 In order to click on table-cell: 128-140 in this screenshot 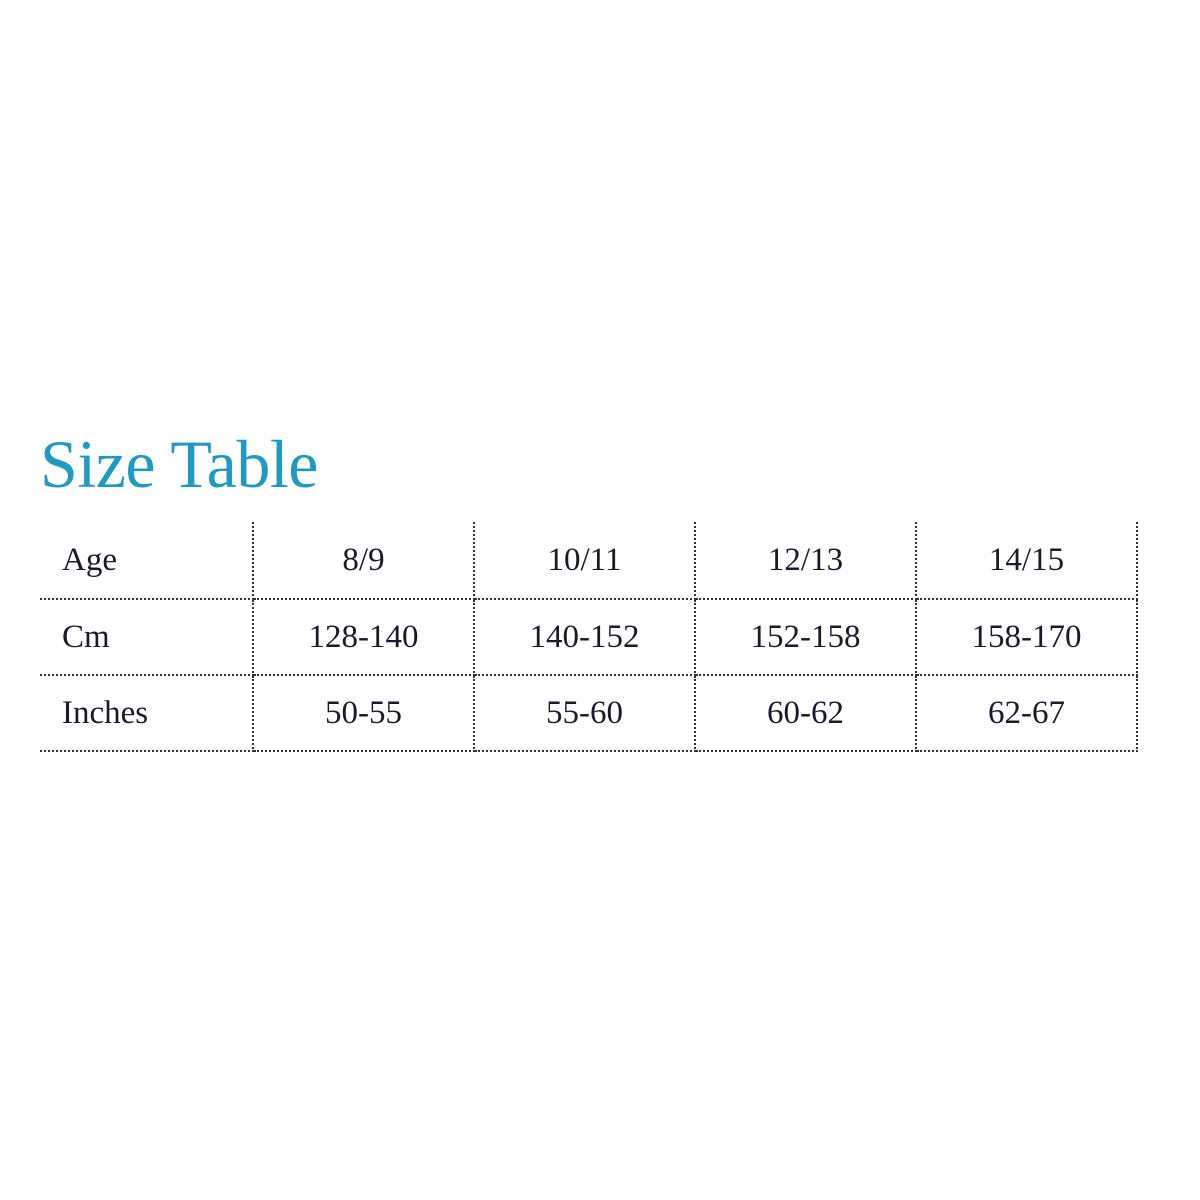, I will do `click(364, 637)`.